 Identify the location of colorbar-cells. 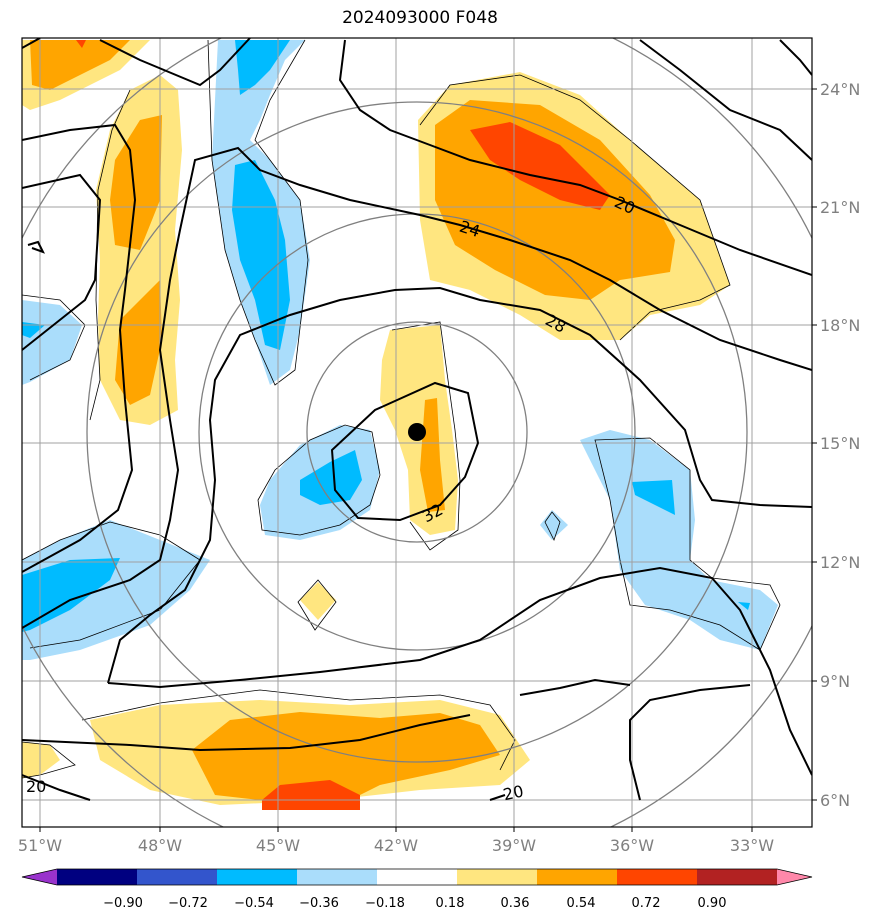
(417, 877).